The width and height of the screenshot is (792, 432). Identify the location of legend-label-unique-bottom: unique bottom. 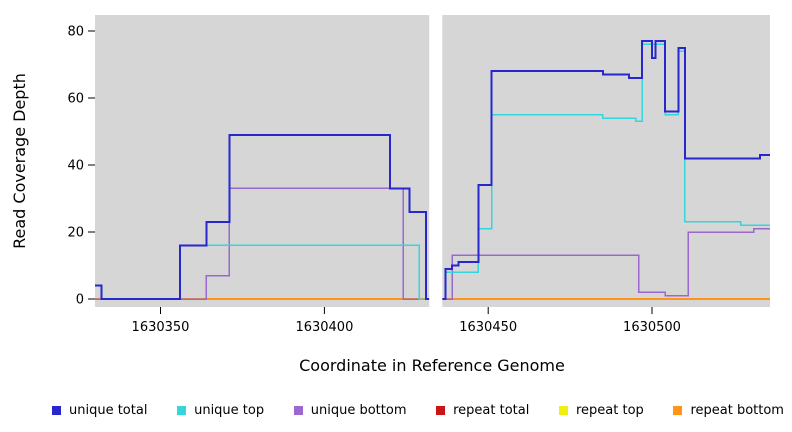
(358, 410).